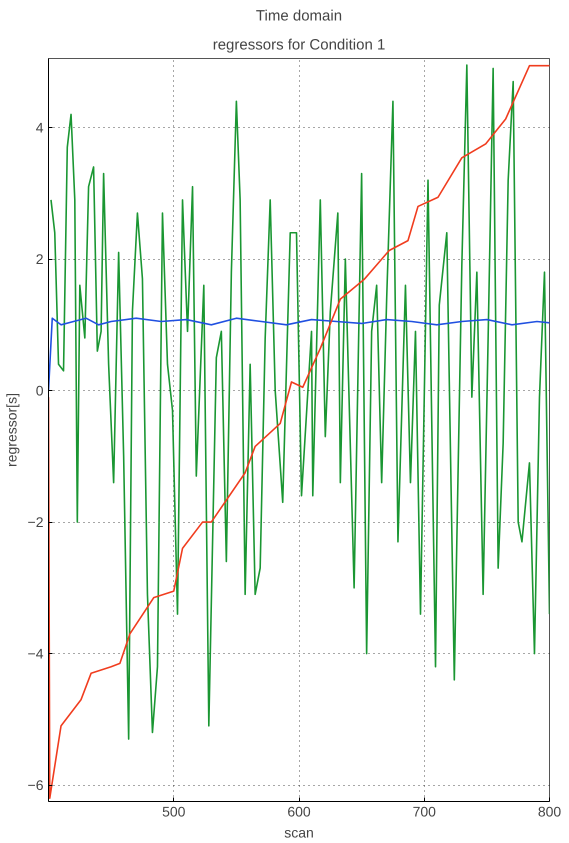 This screenshot has width=569, height=843. Describe the element at coordinates (299, 16) in the screenshot. I see `chart-title: Time domain` at that location.